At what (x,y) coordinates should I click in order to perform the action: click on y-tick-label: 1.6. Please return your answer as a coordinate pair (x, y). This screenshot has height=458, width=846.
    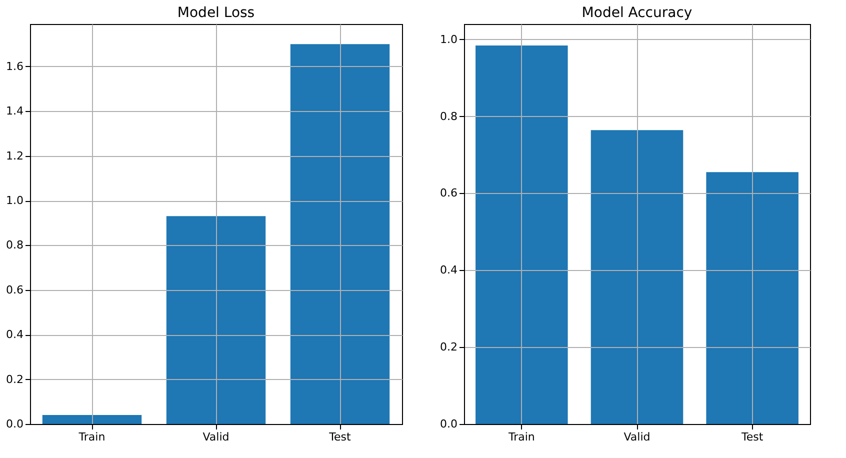
    Looking at the image, I should click on (15, 66).